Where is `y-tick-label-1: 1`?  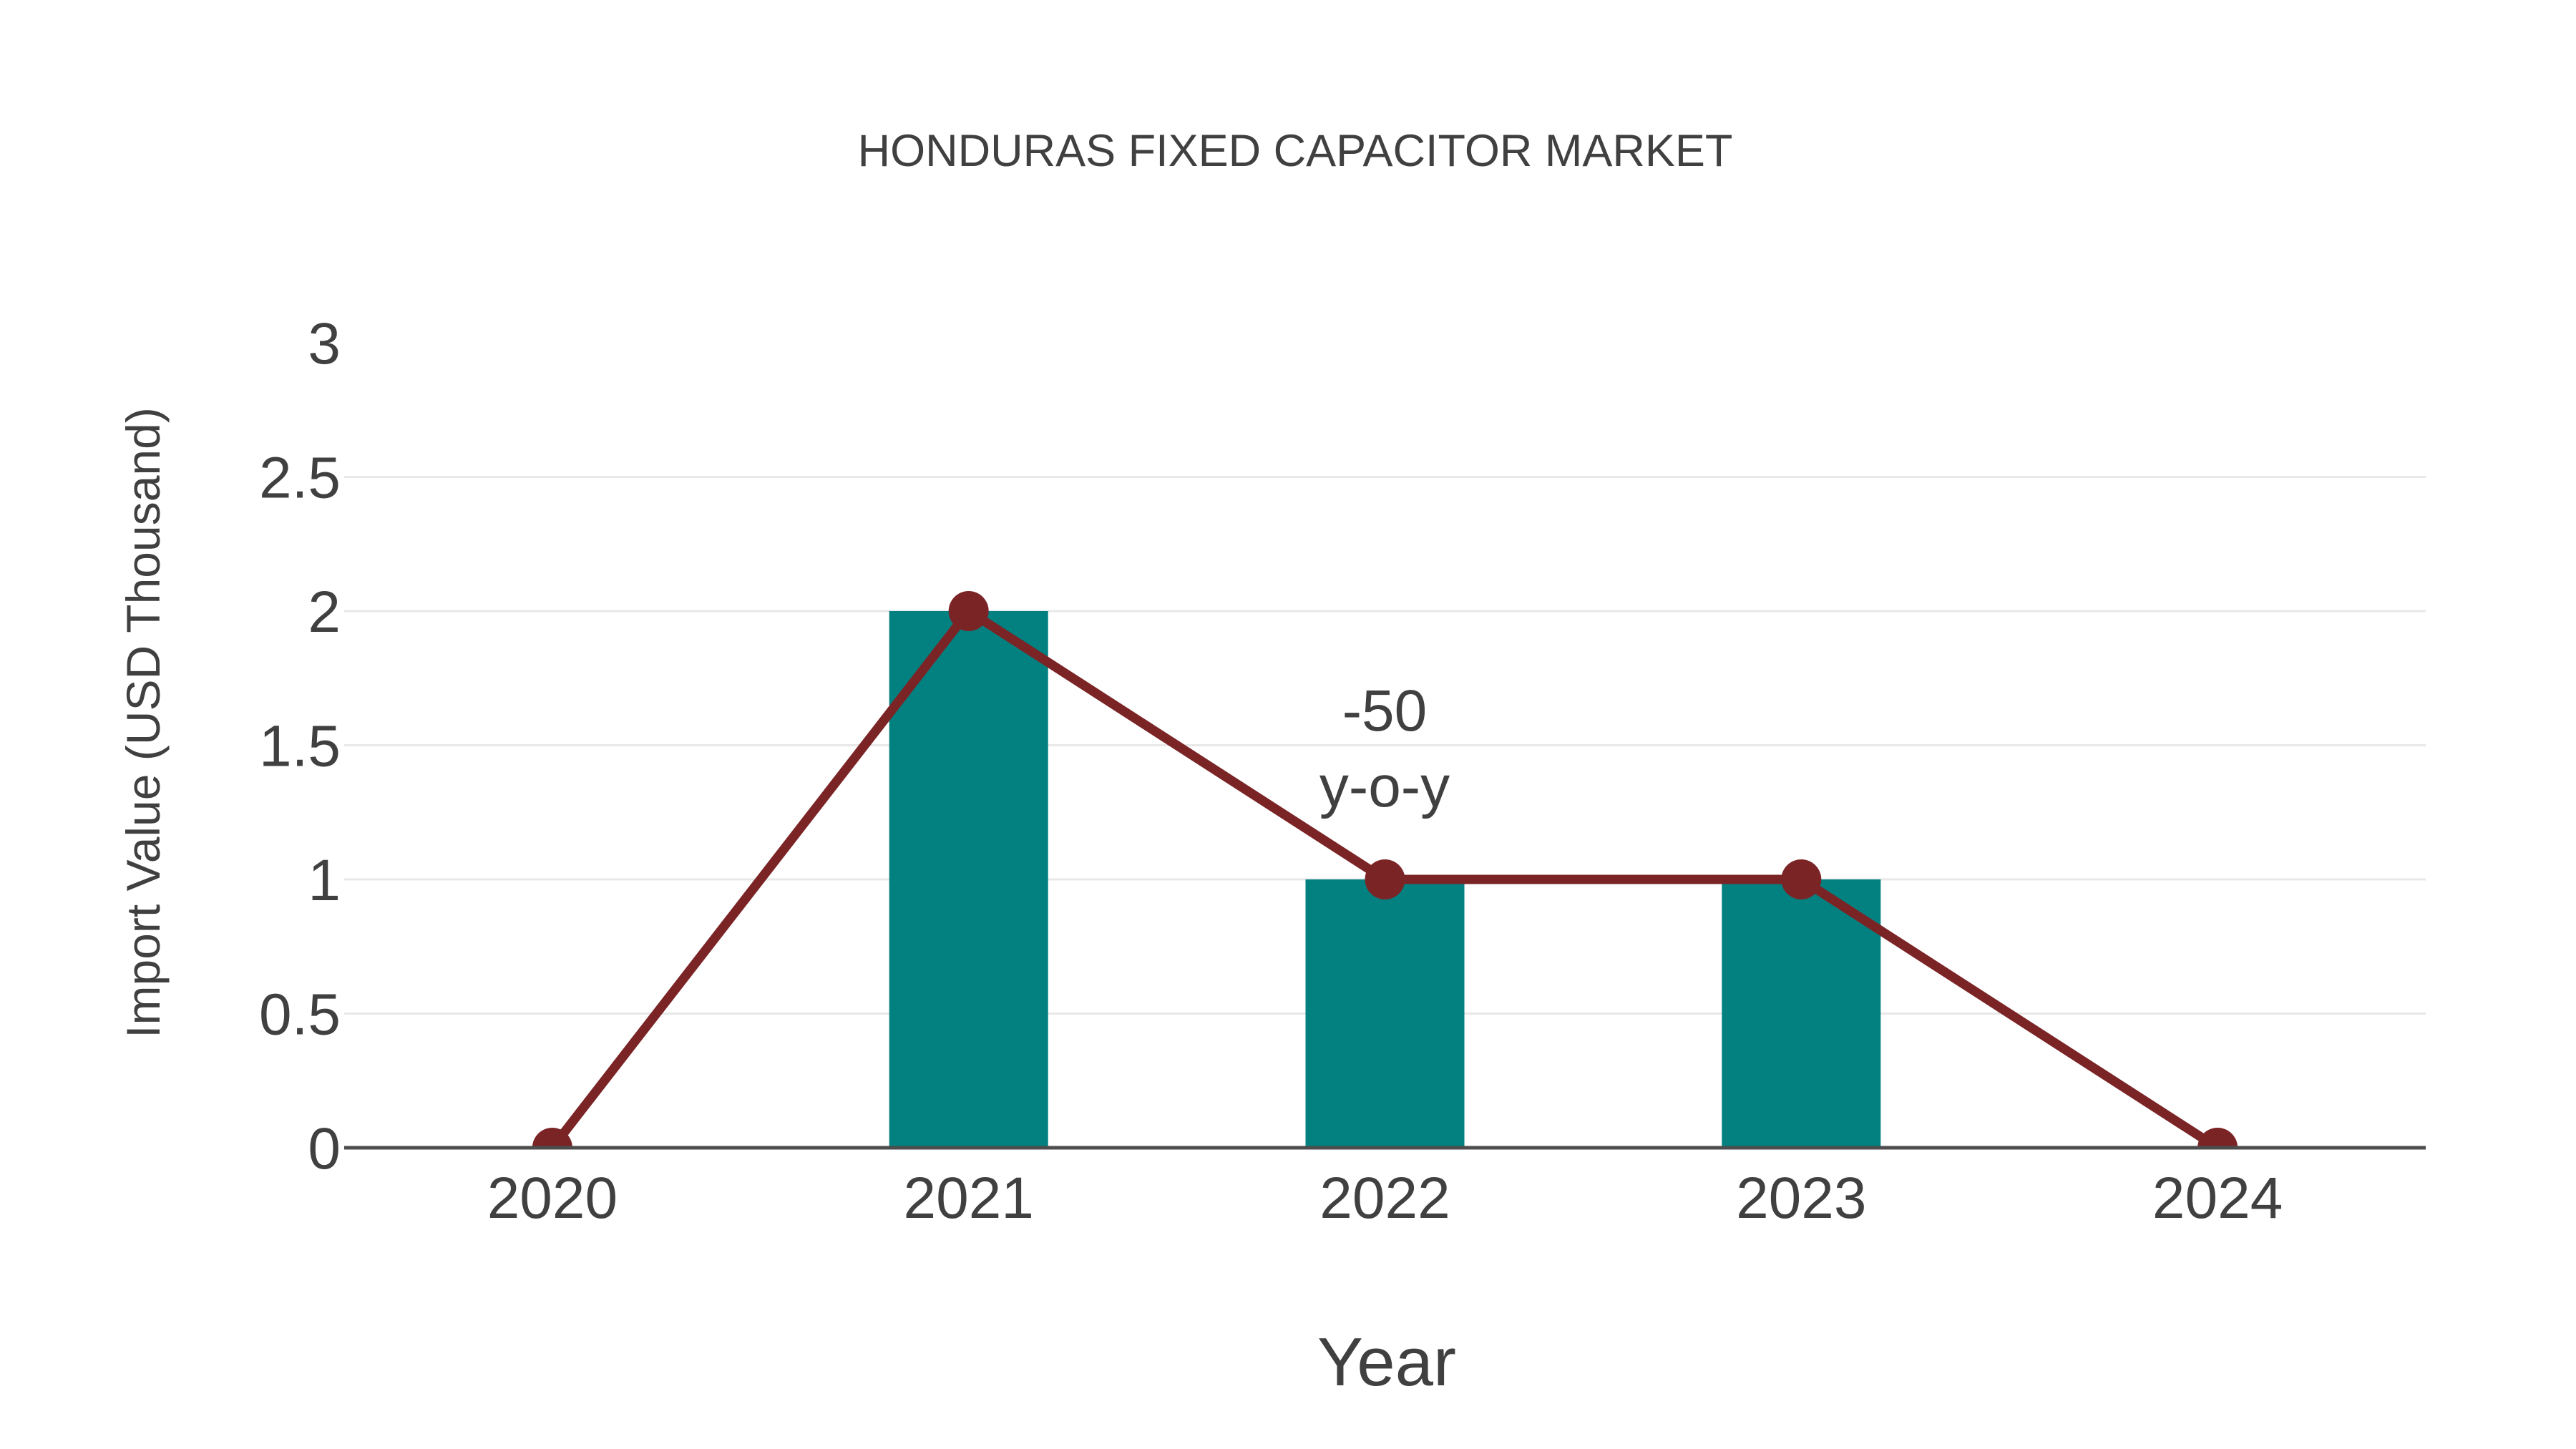 y-tick-label-1: 1 is located at coordinates (324, 880).